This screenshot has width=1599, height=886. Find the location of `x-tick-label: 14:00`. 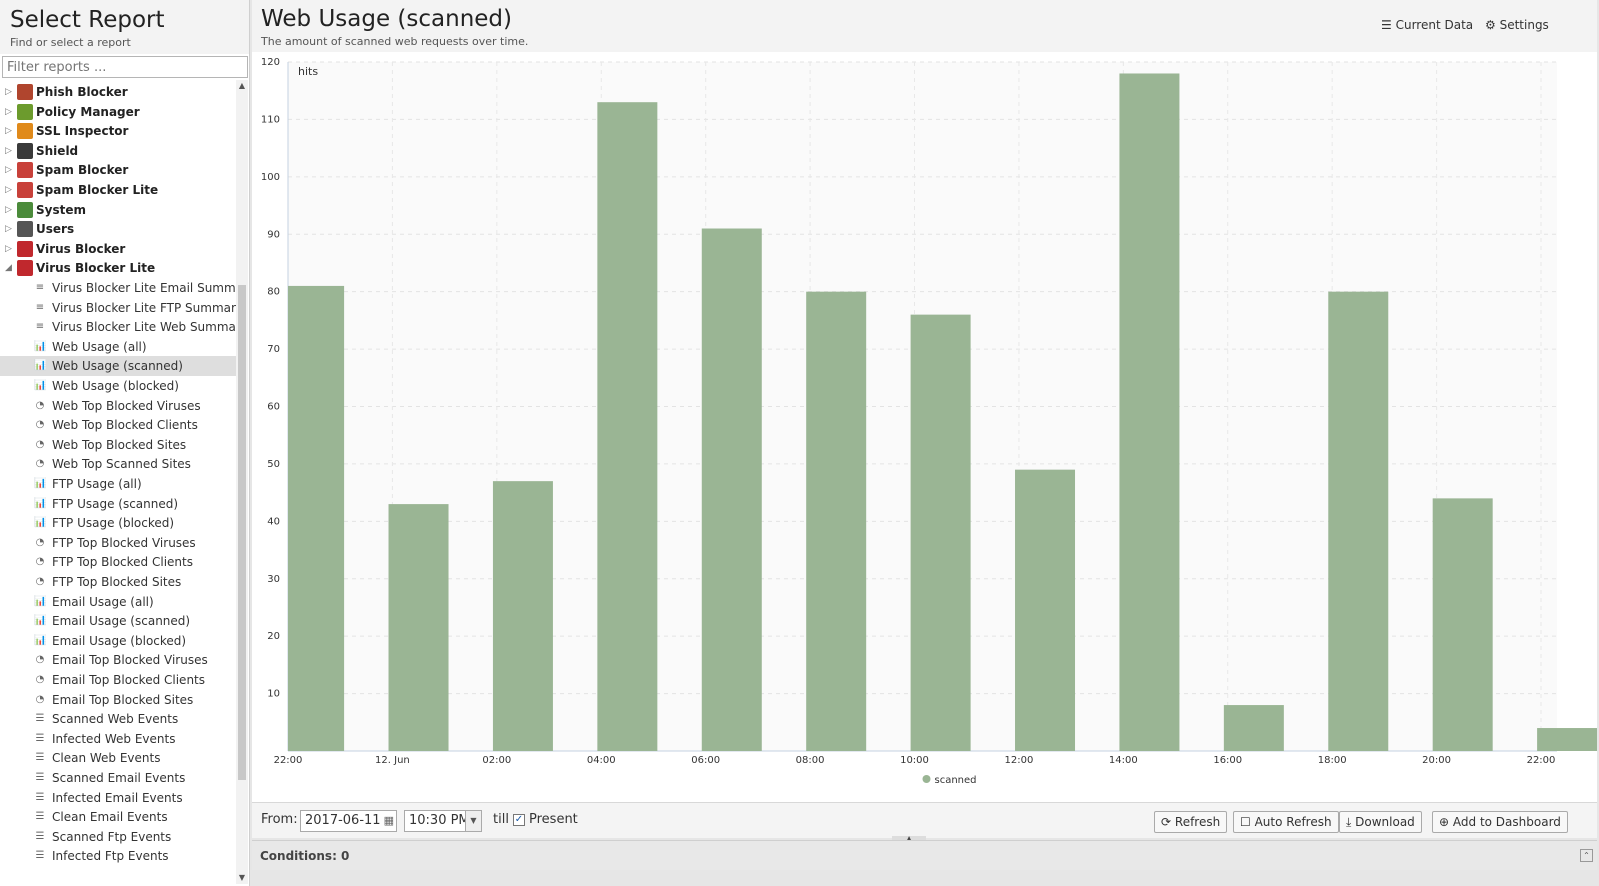

x-tick-label: 14:00 is located at coordinates (1123, 760).